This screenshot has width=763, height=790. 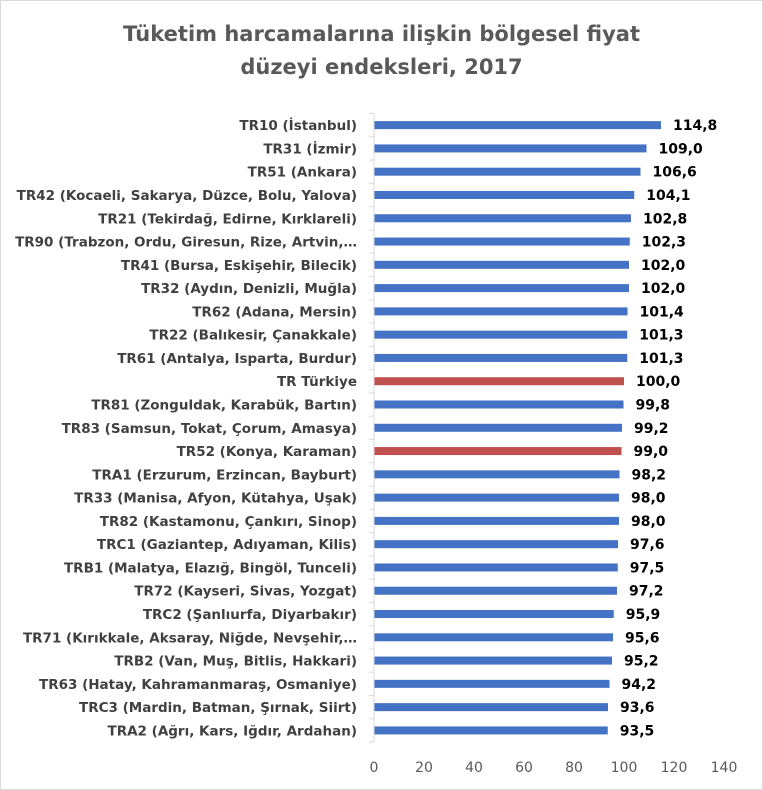 What do you see at coordinates (209, 429) in the screenshot?
I see `category-label: TR83 (Samsun, Tokat, Çorum, Amasya)` at bounding box center [209, 429].